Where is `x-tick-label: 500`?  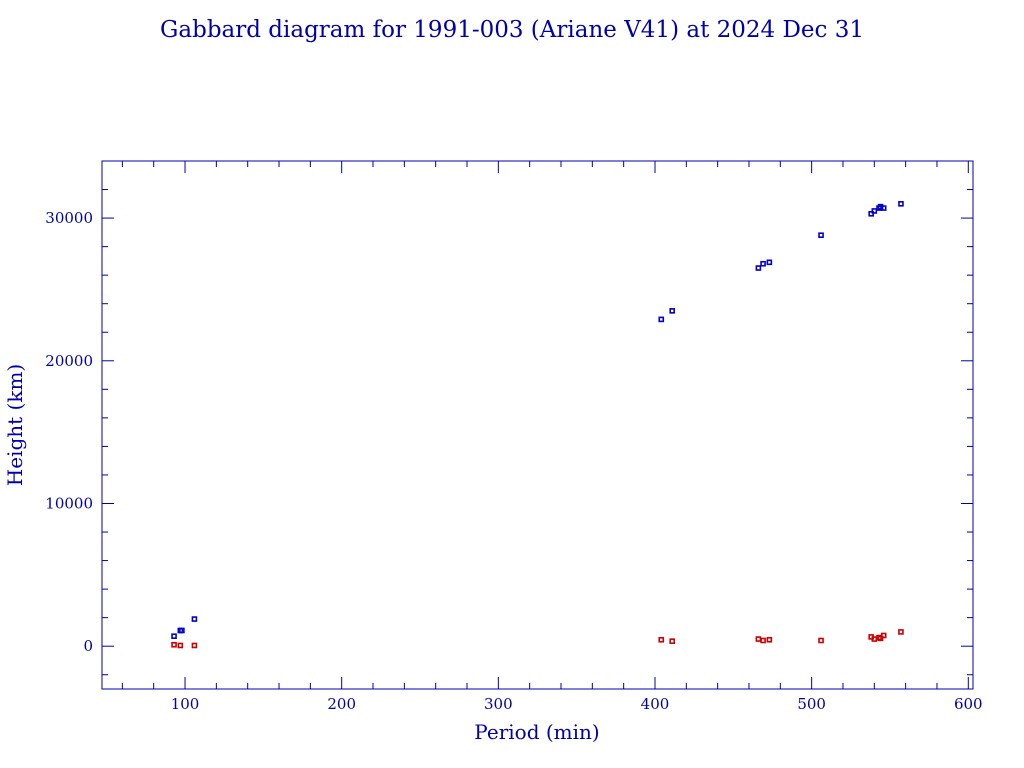
x-tick-label: 500 is located at coordinates (811, 704).